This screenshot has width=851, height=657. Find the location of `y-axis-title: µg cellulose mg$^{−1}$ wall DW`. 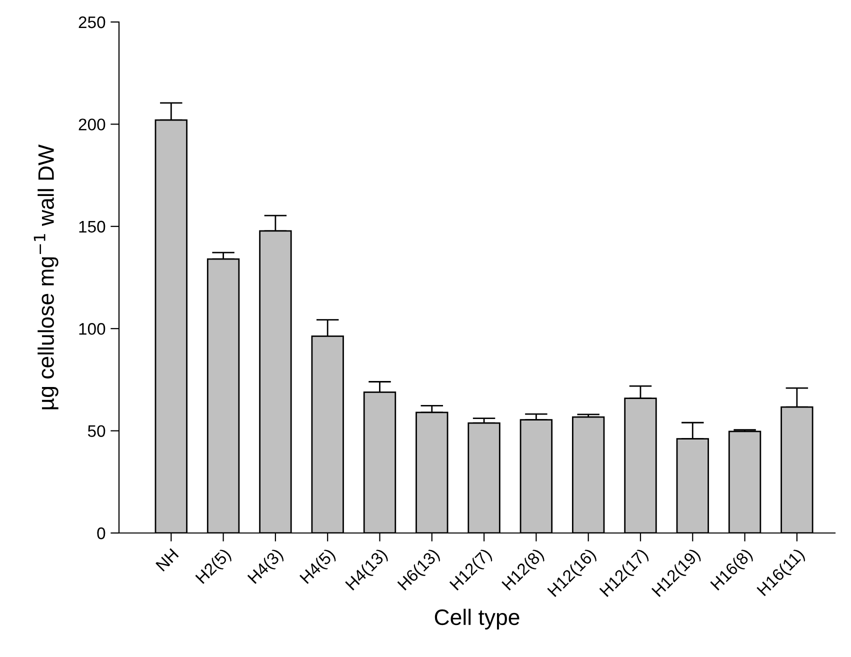

y-axis-title: µg cellulose mg$^{−1}$ wall DW is located at coordinates (46, 277).